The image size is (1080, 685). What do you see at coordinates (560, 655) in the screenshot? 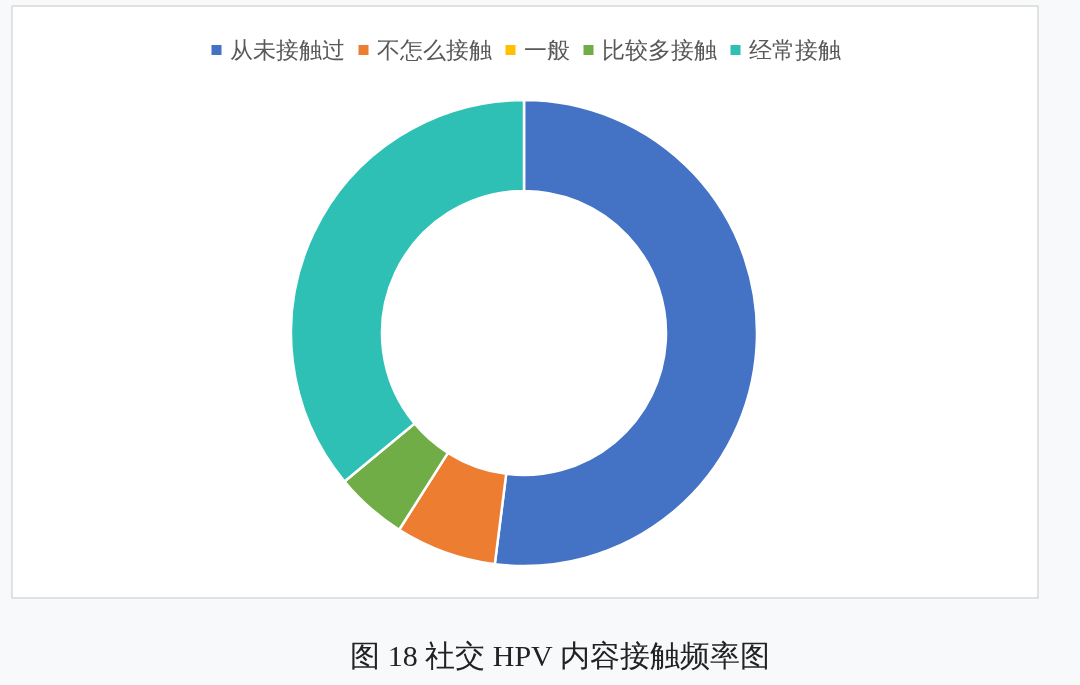
I see `text: 图 18 社交 HPV 内容接触频率图` at bounding box center [560, 655].